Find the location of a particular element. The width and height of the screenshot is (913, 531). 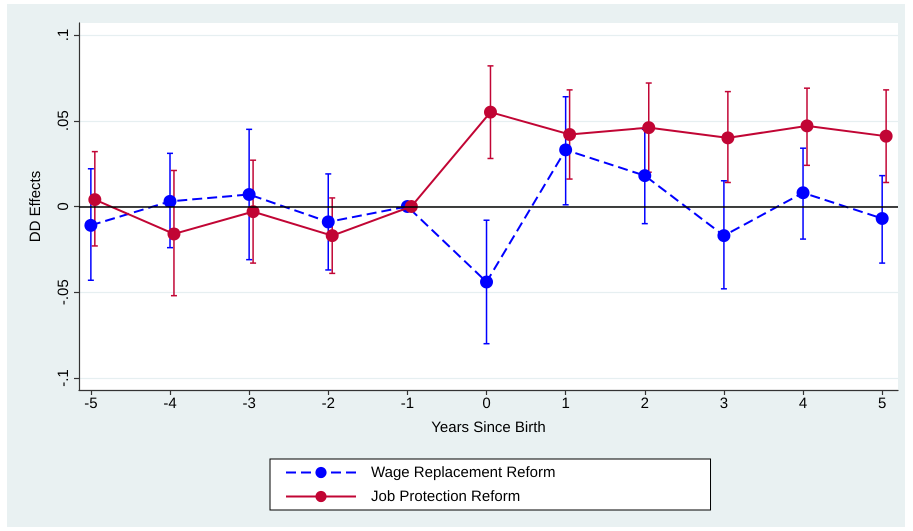

x-axis-title: Years Since Birth is located at coordinates (488, 427).